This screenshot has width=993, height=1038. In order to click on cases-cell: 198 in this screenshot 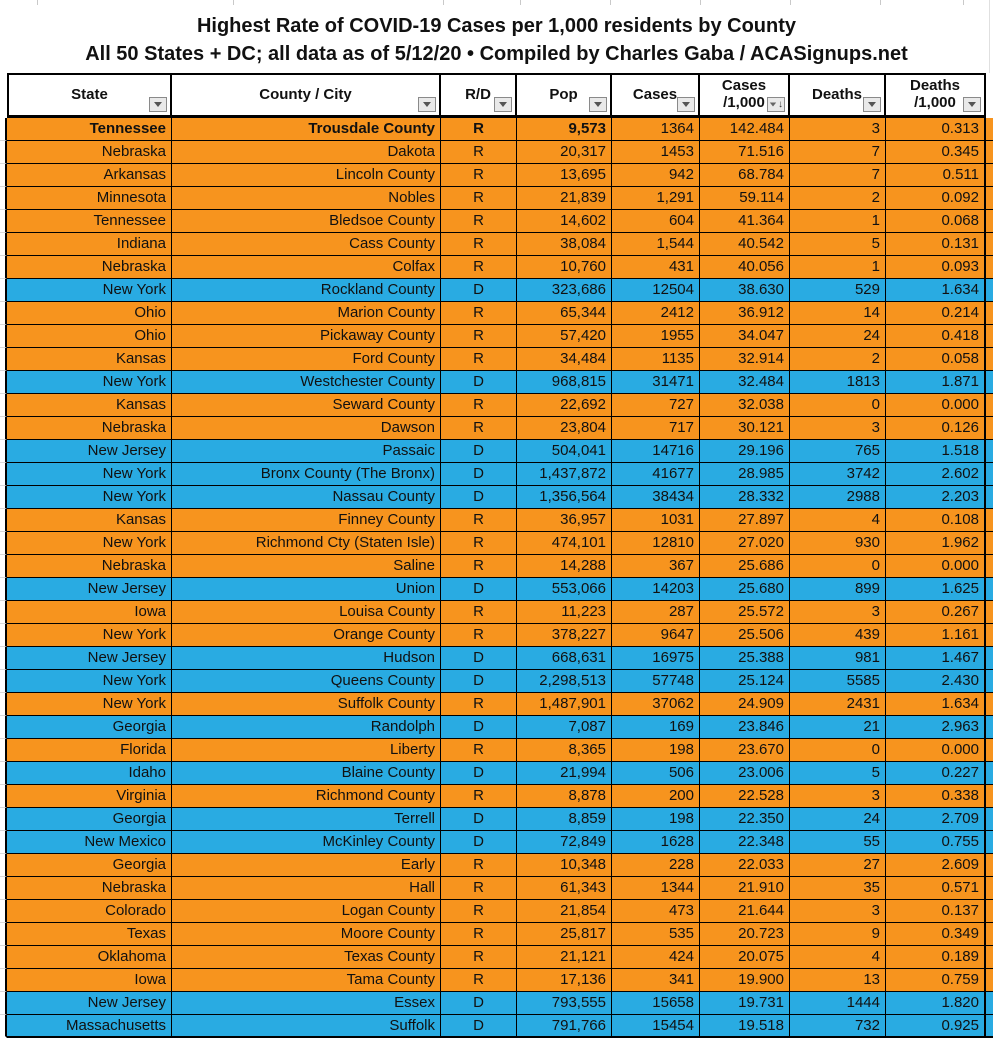, I will do `click(656, 819)`.